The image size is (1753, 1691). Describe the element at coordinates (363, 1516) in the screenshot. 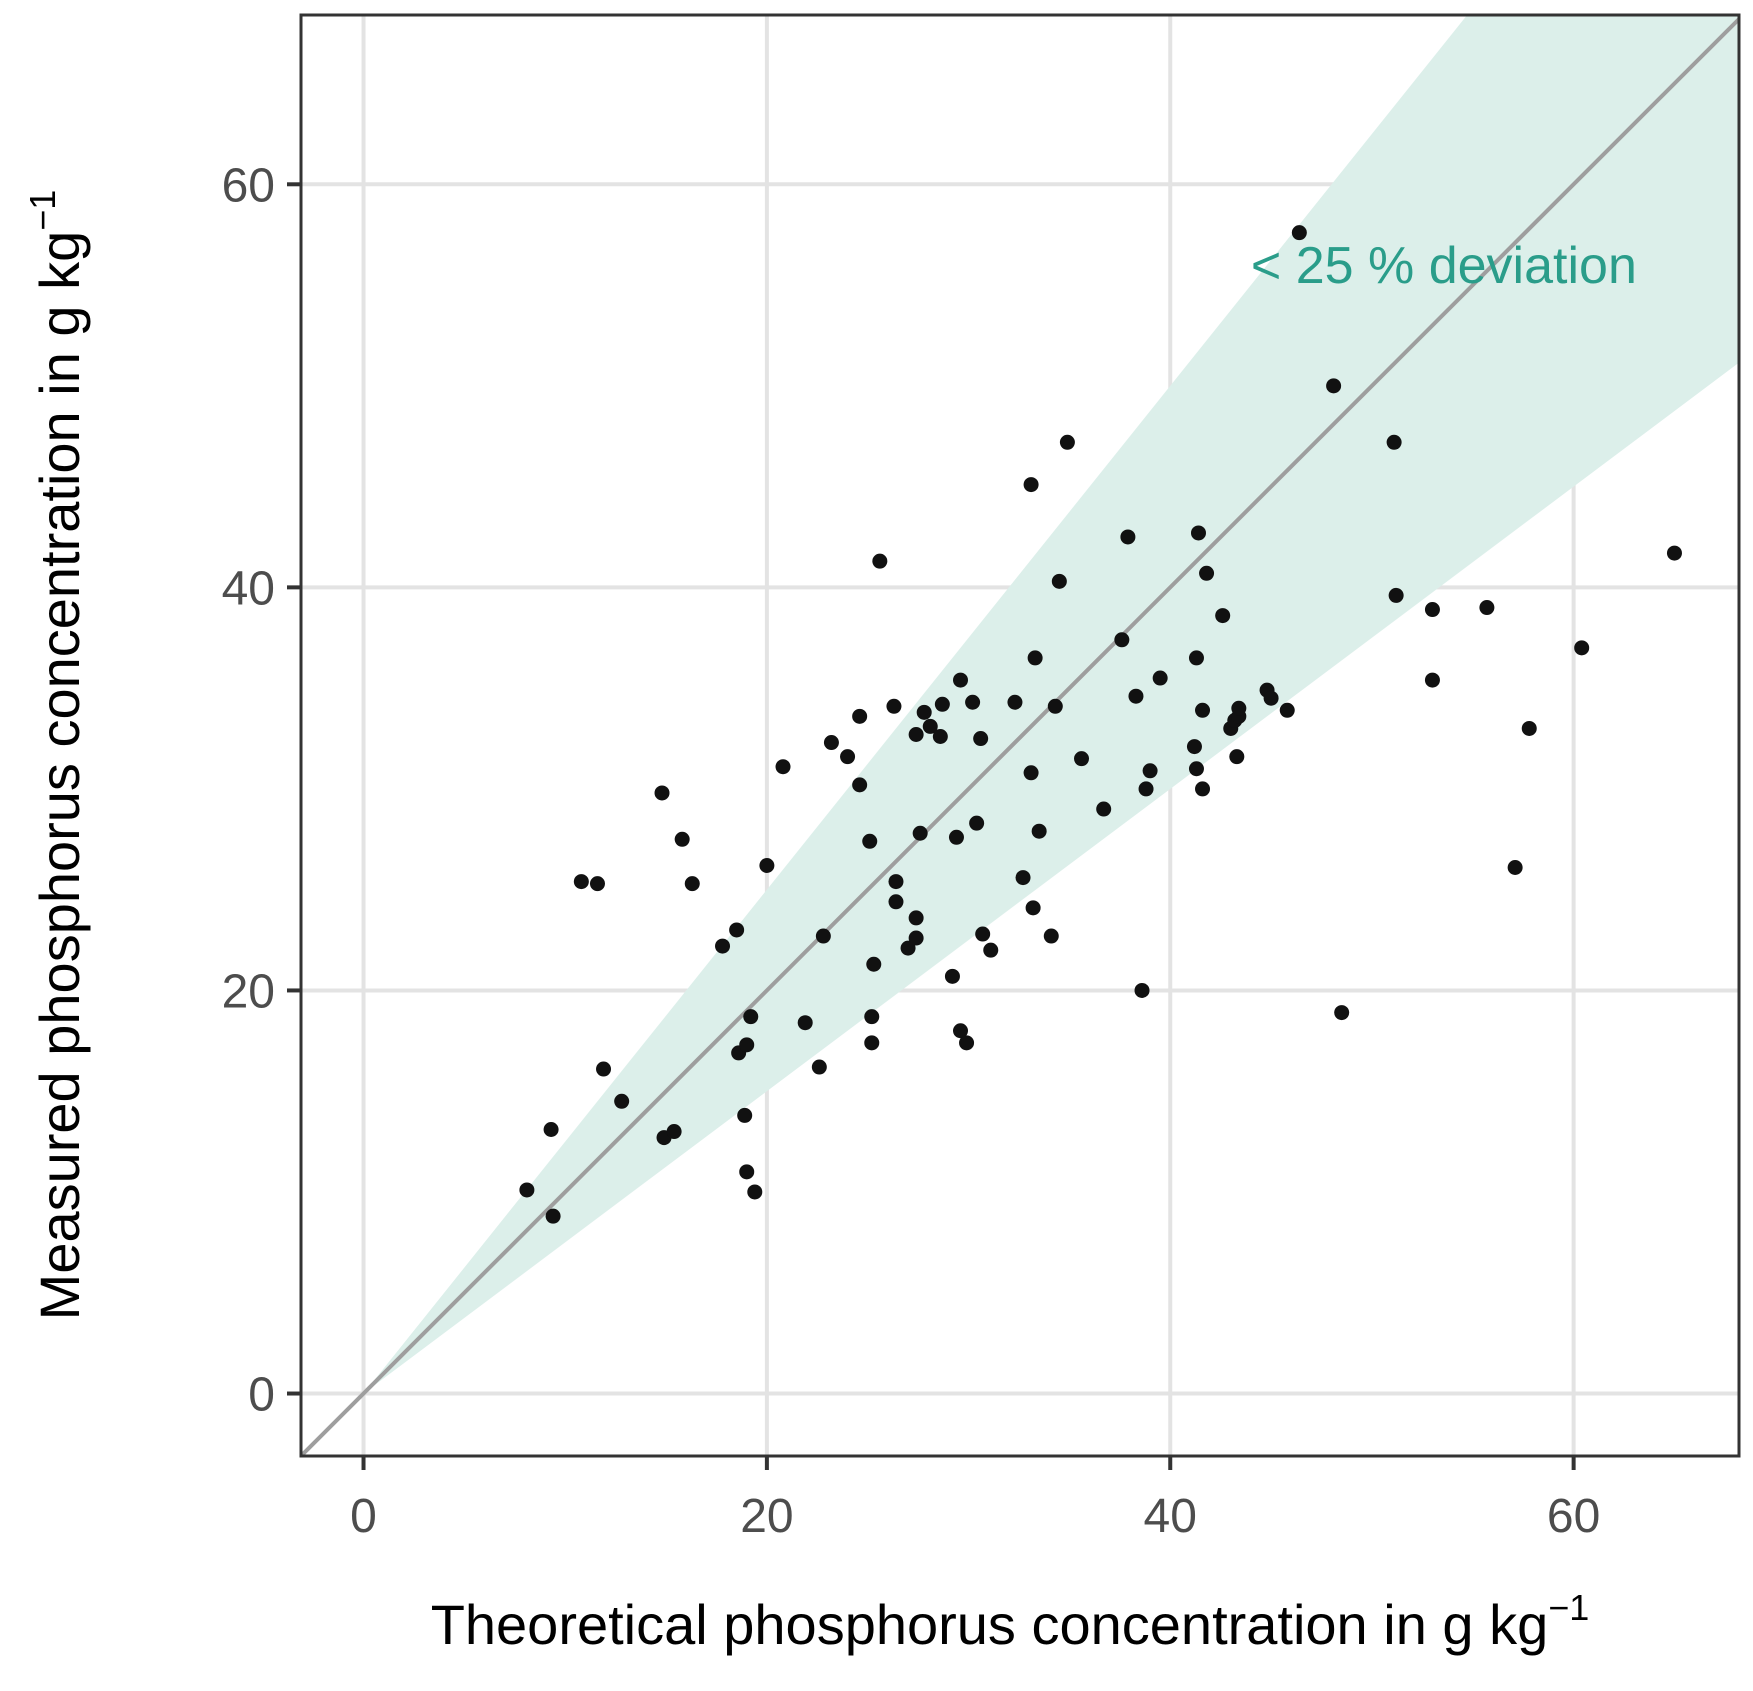

I see `x-tick-label: 0` at that location.